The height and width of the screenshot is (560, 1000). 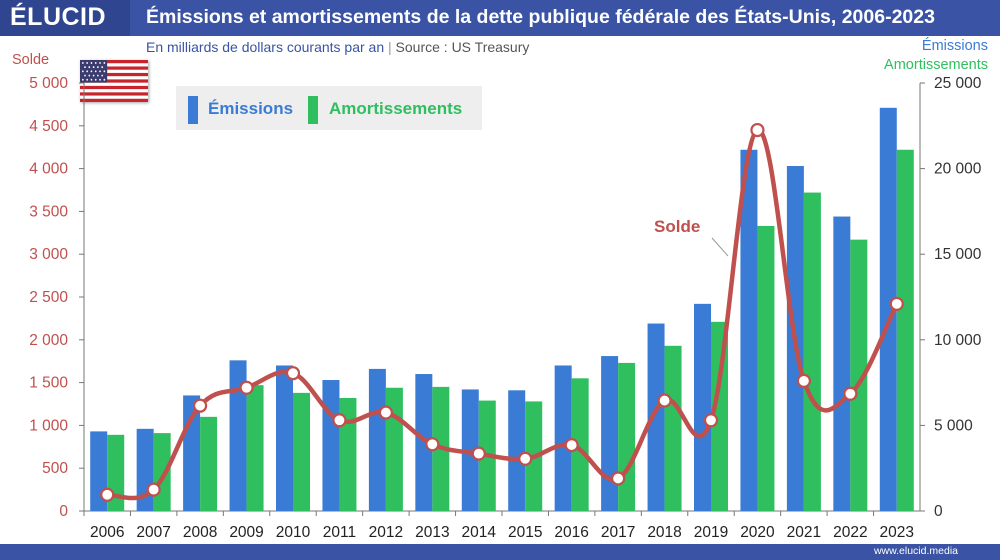 I want to click on x-axis-tick-label: 2017, so click(x=618, y=532).